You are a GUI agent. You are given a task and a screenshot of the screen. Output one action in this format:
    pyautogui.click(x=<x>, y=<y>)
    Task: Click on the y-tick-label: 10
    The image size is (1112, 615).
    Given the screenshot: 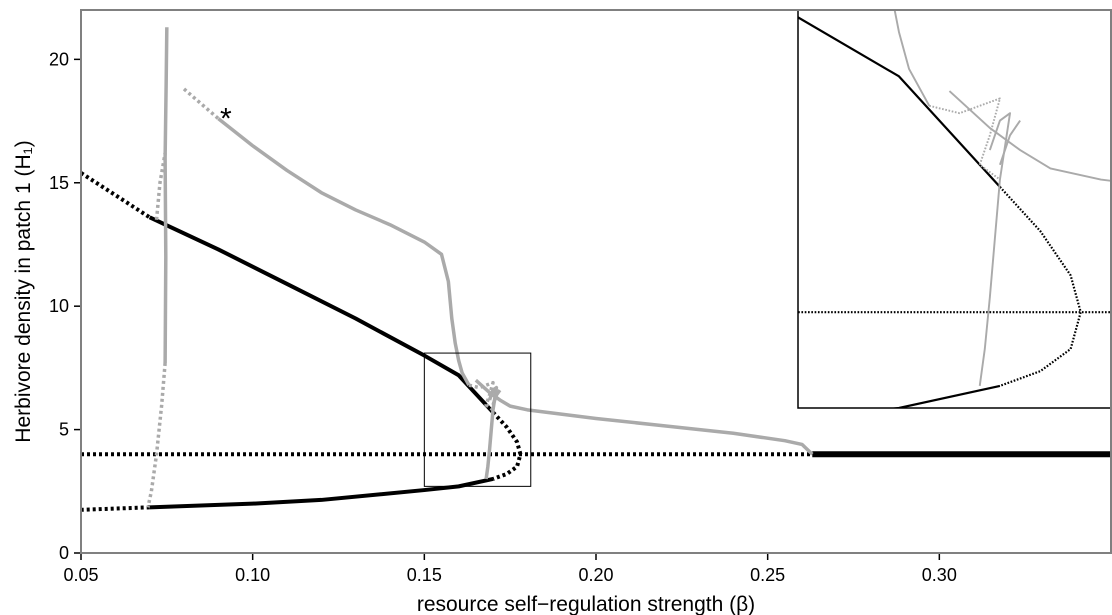 What is the action you would take?
    pyautogui.click(x=59, y=306)
    